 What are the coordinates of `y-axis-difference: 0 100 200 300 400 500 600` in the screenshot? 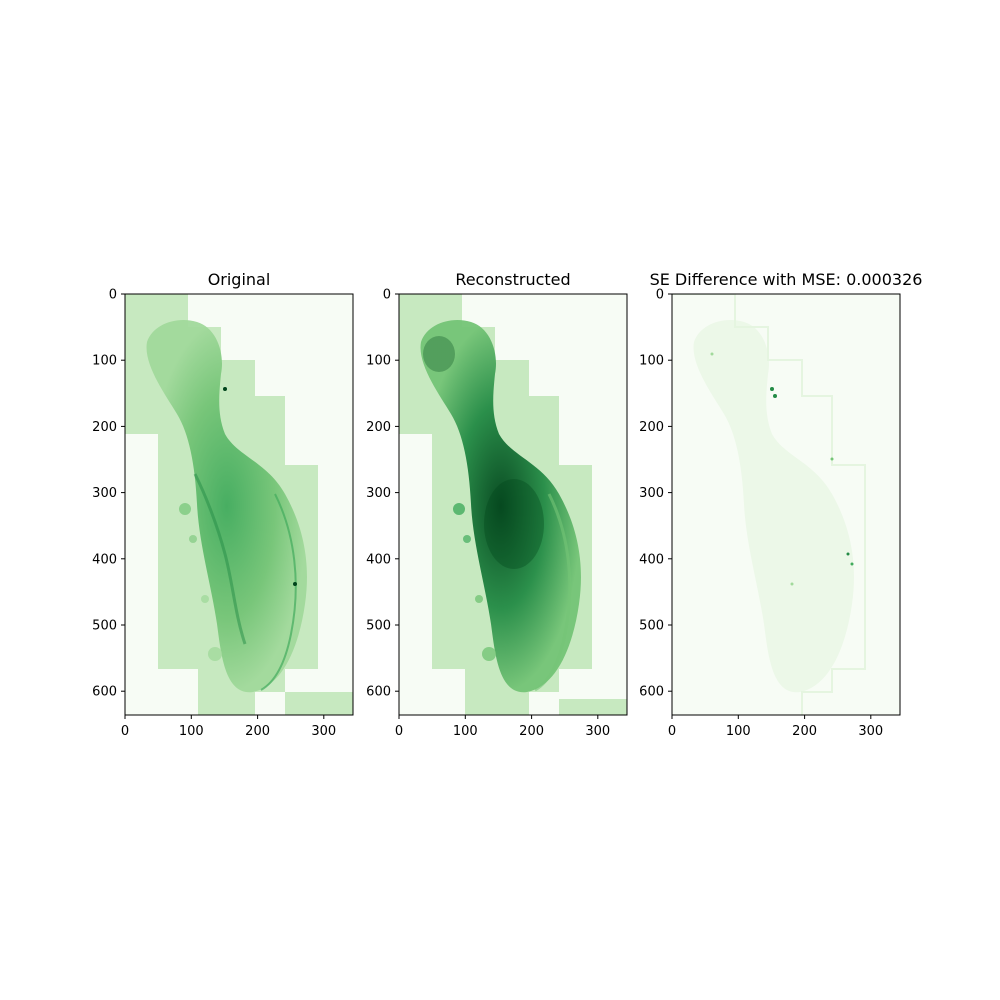 It's located at (655, 494).